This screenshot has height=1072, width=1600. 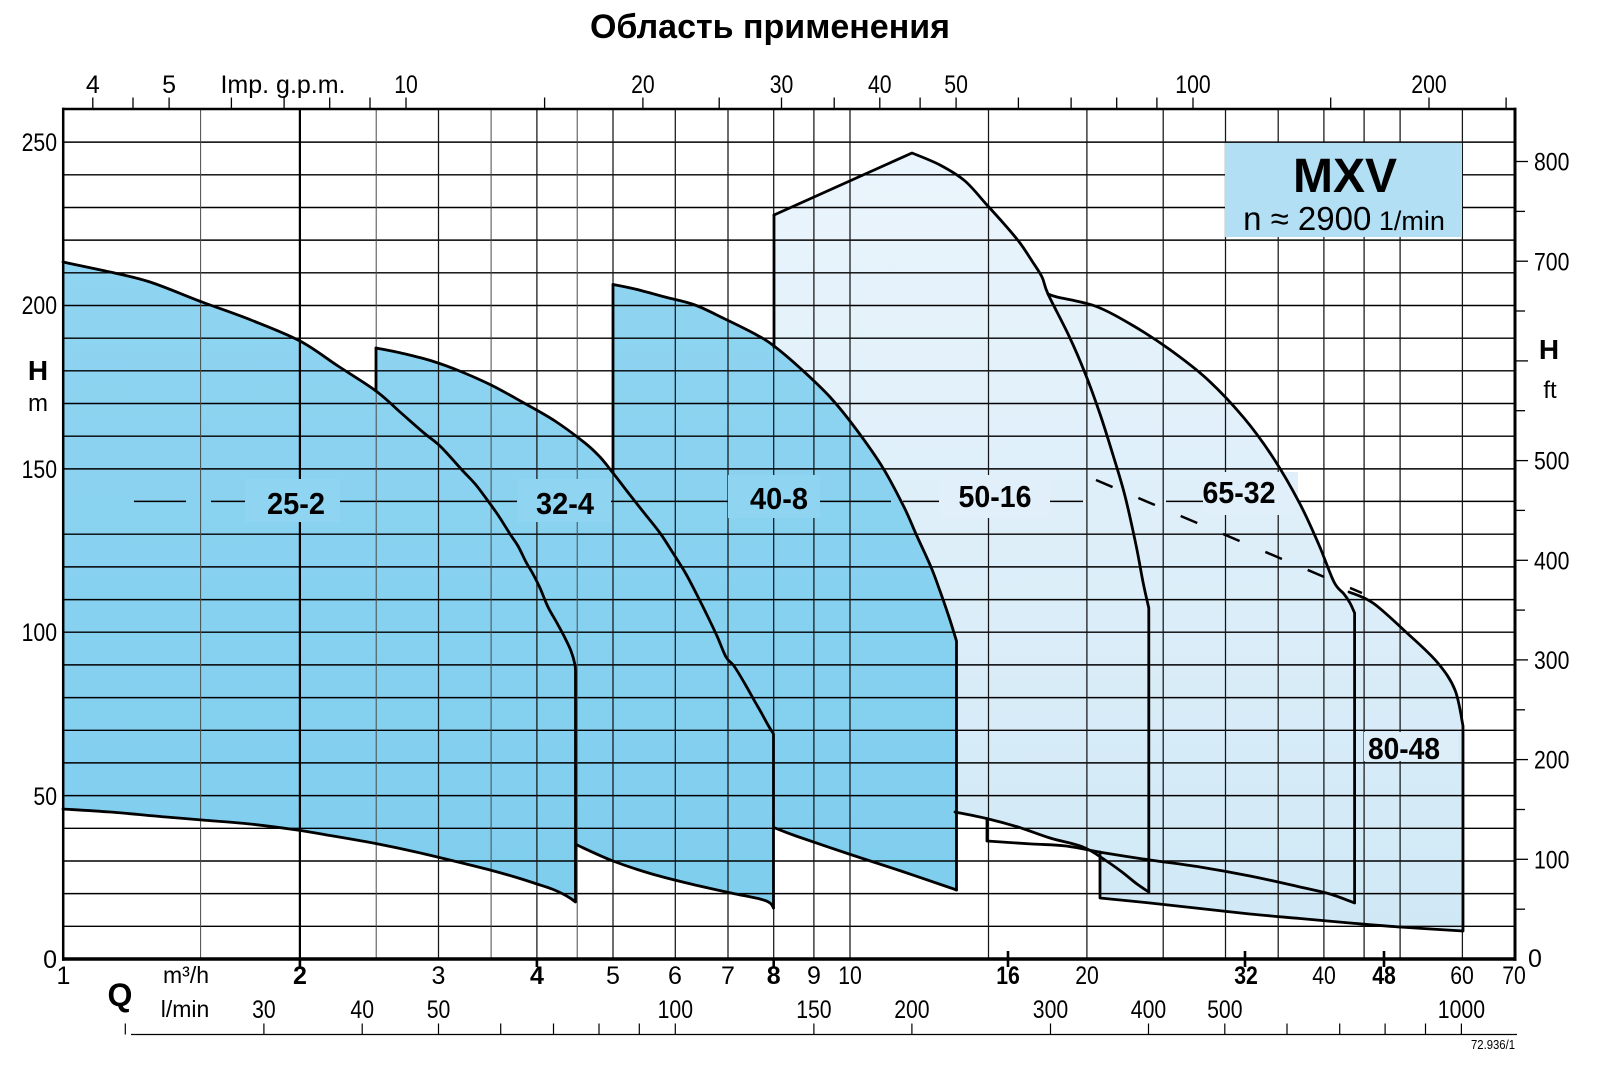 What do you see at coordinates (675, 976) in the screenshot?
I see `svg-text: 6` at bounding box center [675, 976].